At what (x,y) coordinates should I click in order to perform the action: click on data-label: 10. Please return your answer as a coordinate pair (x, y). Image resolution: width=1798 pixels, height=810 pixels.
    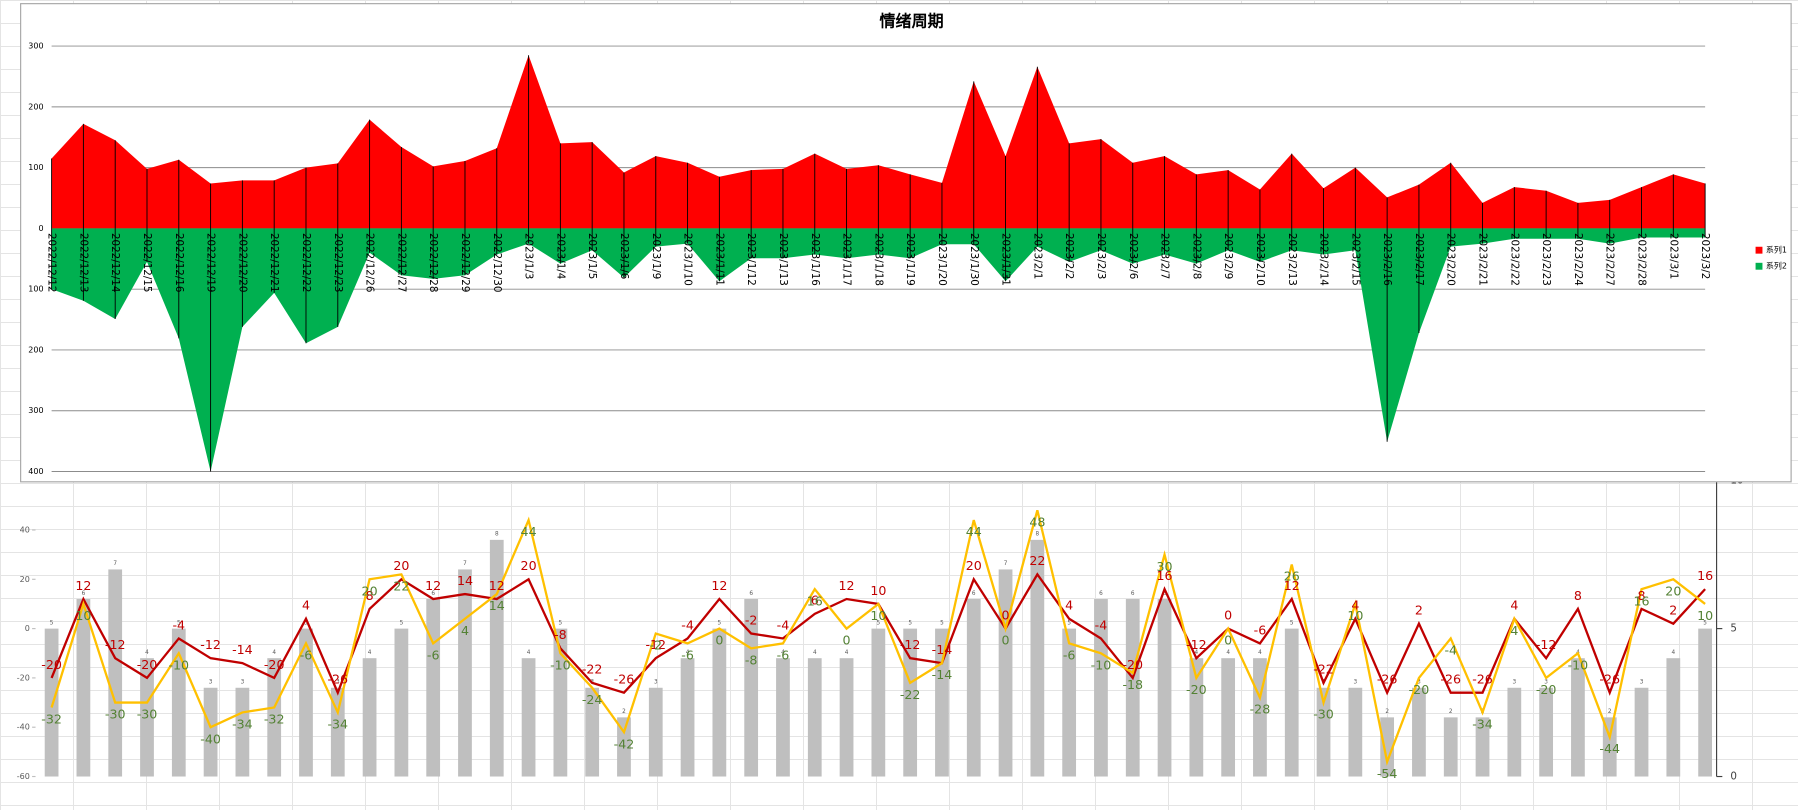
    Looking at the image, I should click on (878, 590).